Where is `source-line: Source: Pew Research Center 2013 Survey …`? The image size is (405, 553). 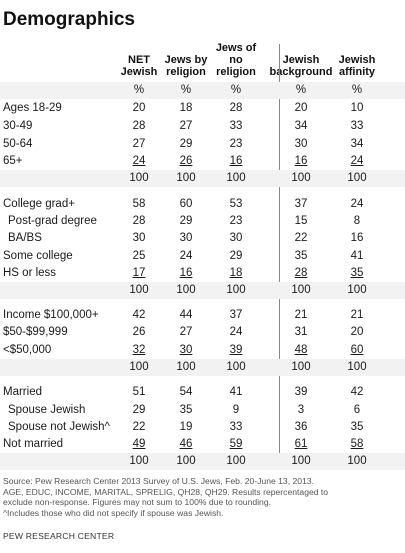 source-line: Source: Pew Research Center 2013 Survey … is located at coordinates (158, 481).